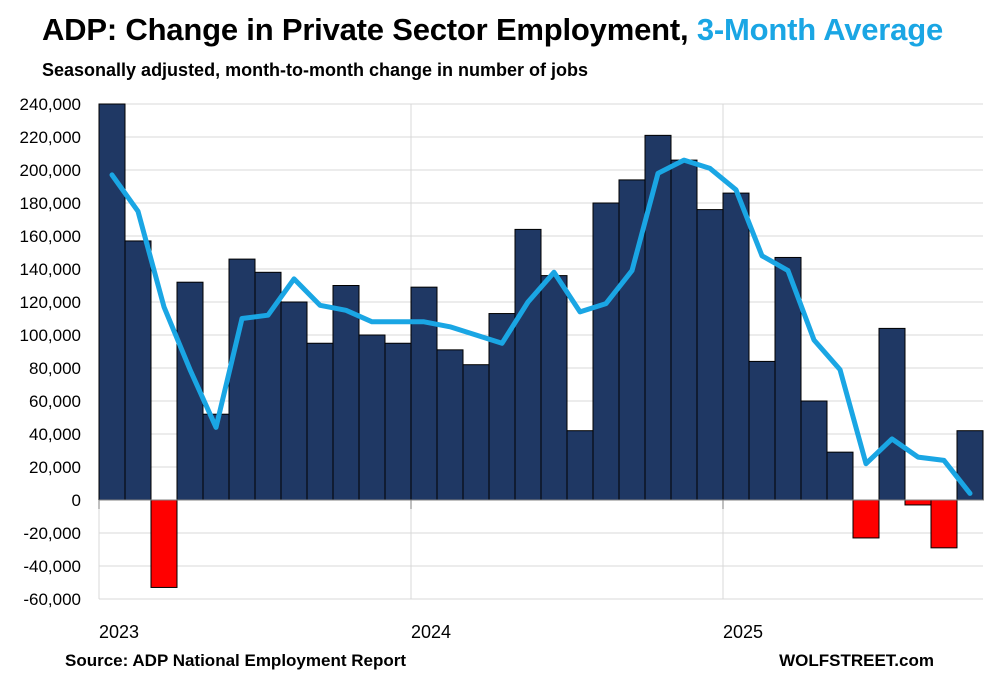 Image resolution: width=1000 pixels, height=687 pixels. What do you see at coordinates (50, 137) in the screenshot?
I see `y-tick-label: 220,000` at bounding box center [50, 137].